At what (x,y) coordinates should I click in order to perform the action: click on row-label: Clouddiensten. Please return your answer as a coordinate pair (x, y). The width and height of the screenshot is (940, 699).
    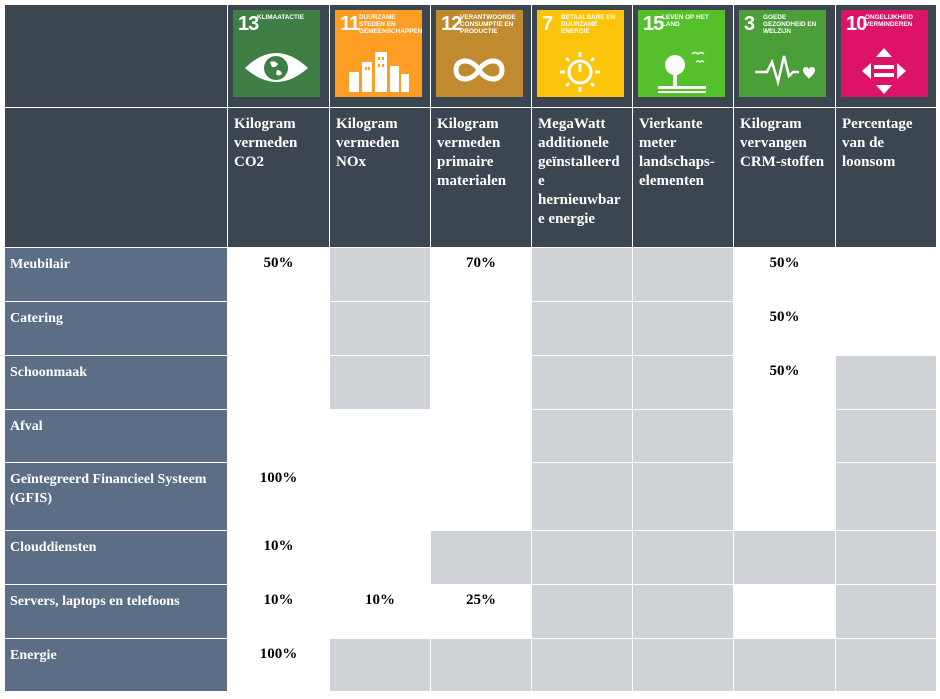
    Looking at the image, I should click on (116, 557).